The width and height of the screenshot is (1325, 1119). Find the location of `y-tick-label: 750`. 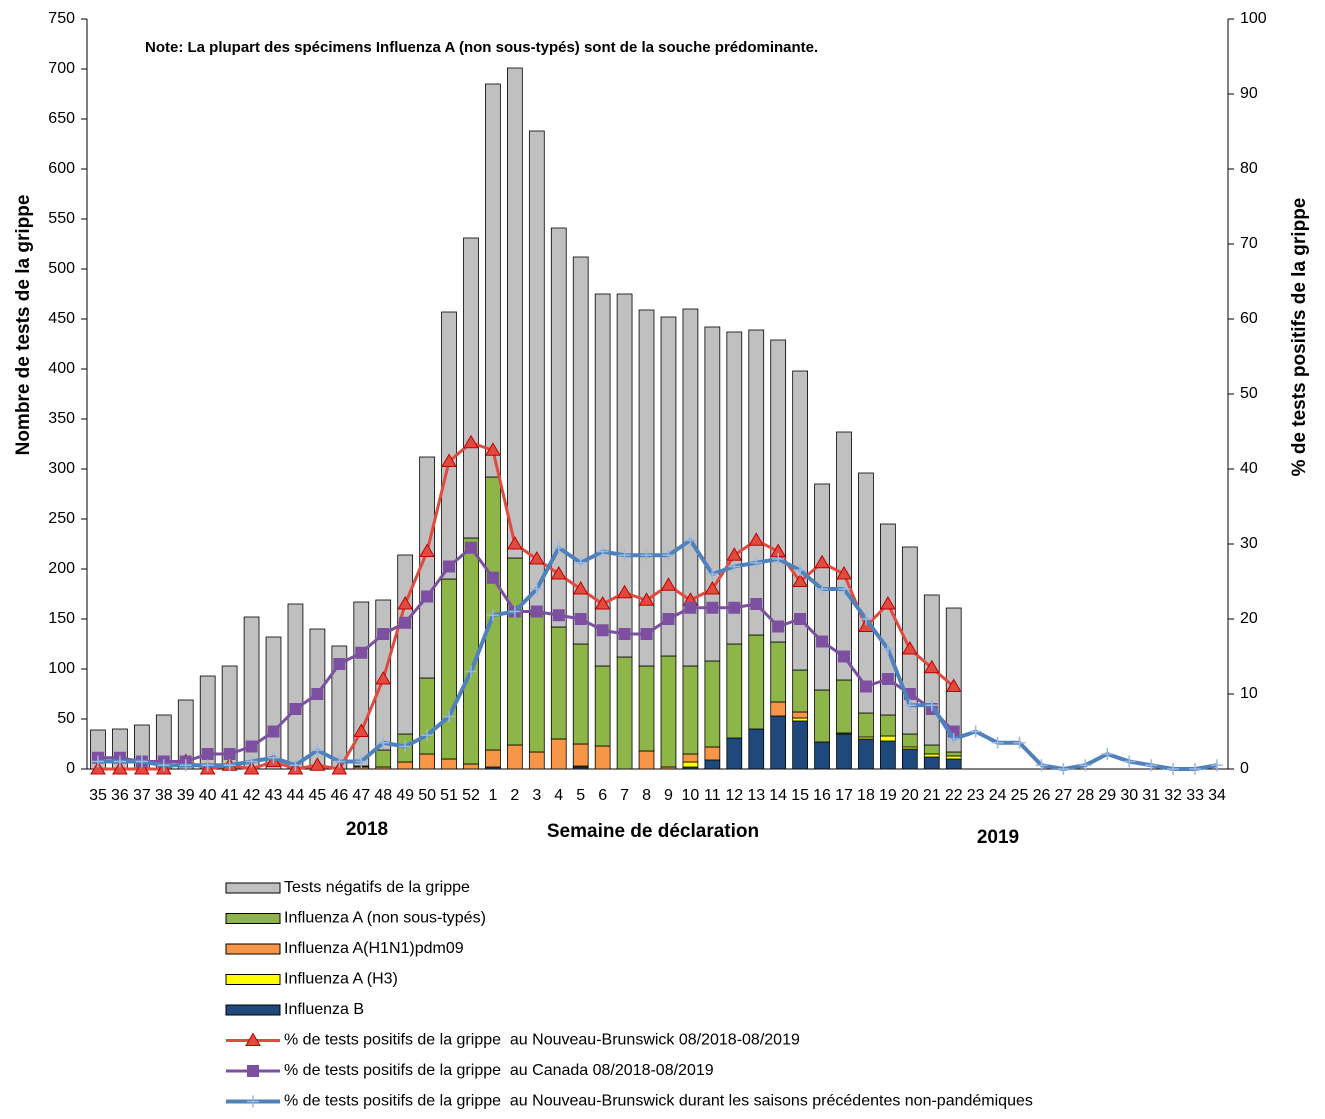

y-tick-label: 750 is located at coordinates (61, 18).